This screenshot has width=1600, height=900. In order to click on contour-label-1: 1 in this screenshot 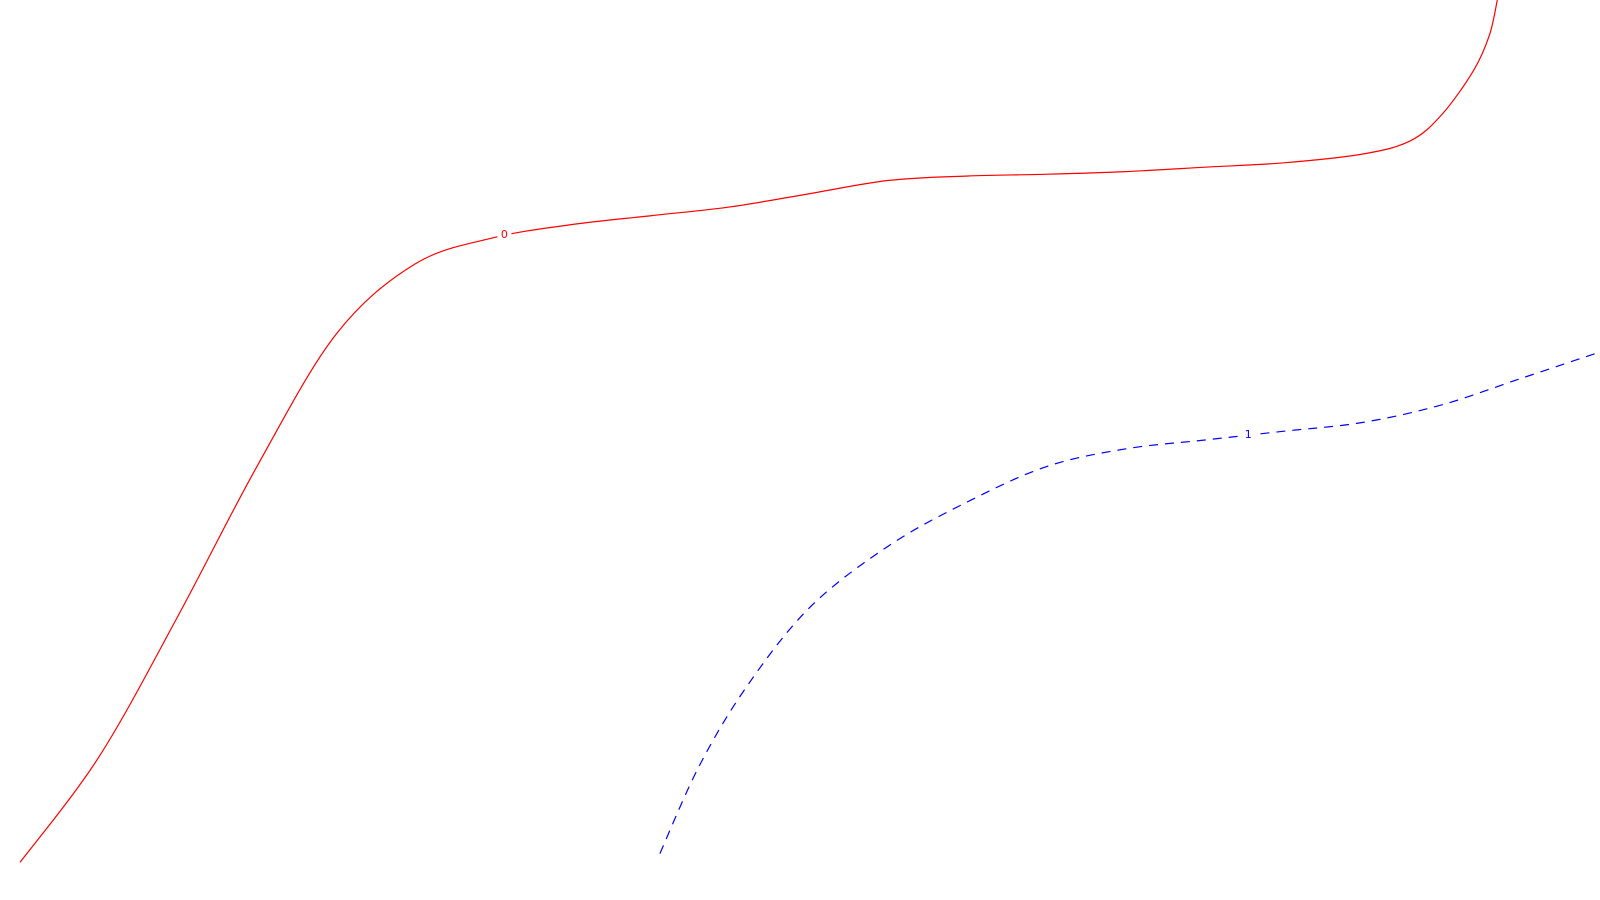, I will do `click(1248, 434)`.